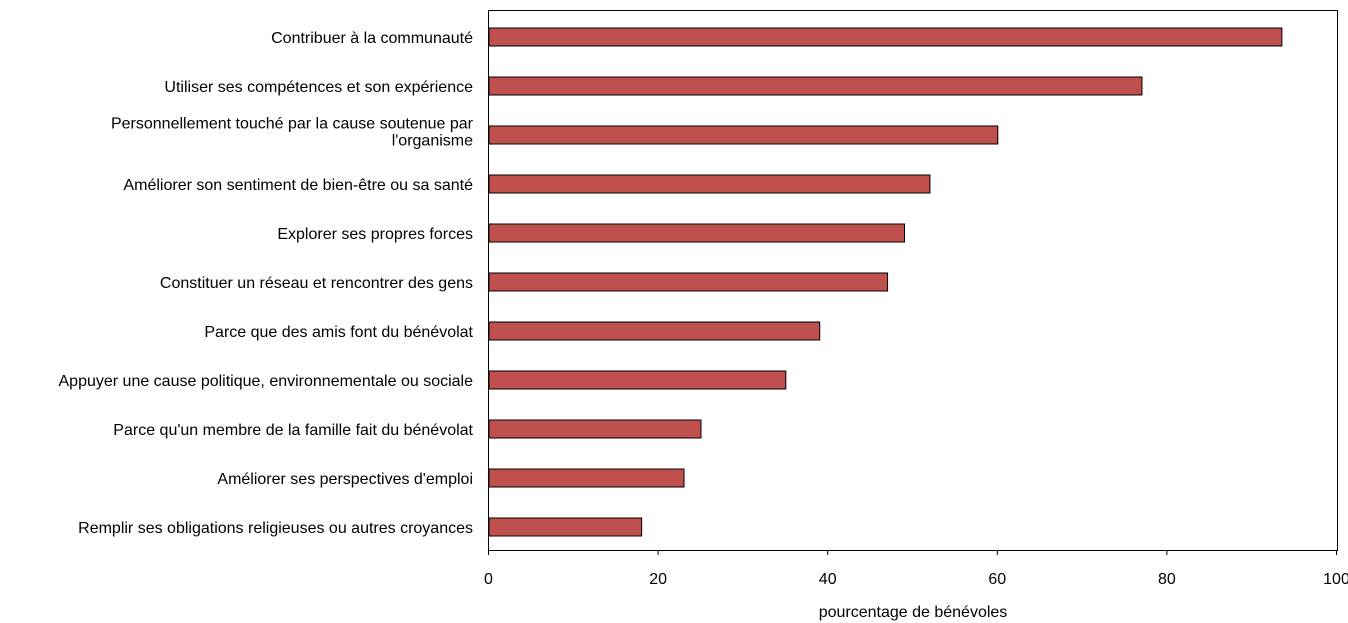 The width and height of the screenshot is (1348, 623). What do you see at coordinates (338, 332) in the screenshot?
I see `category-label: Parce que des amis font du bénévolat` at bounding box center [338, 332].